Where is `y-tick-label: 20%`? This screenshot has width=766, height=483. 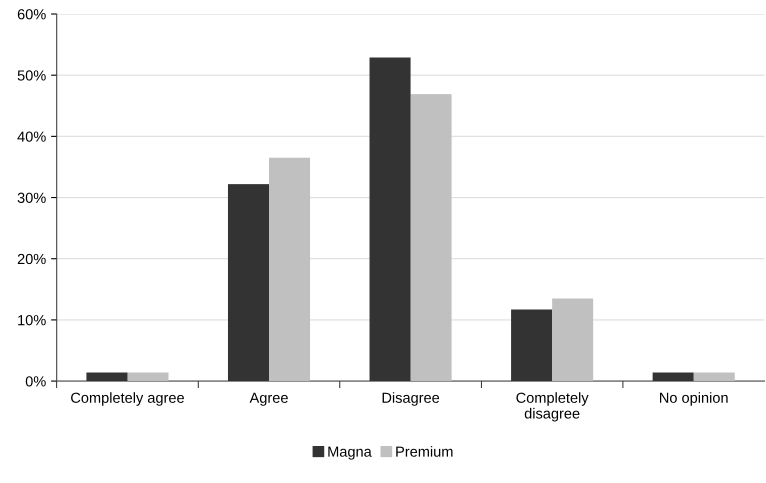 y-tick-label: 20% is located at coordinates (32, 259).